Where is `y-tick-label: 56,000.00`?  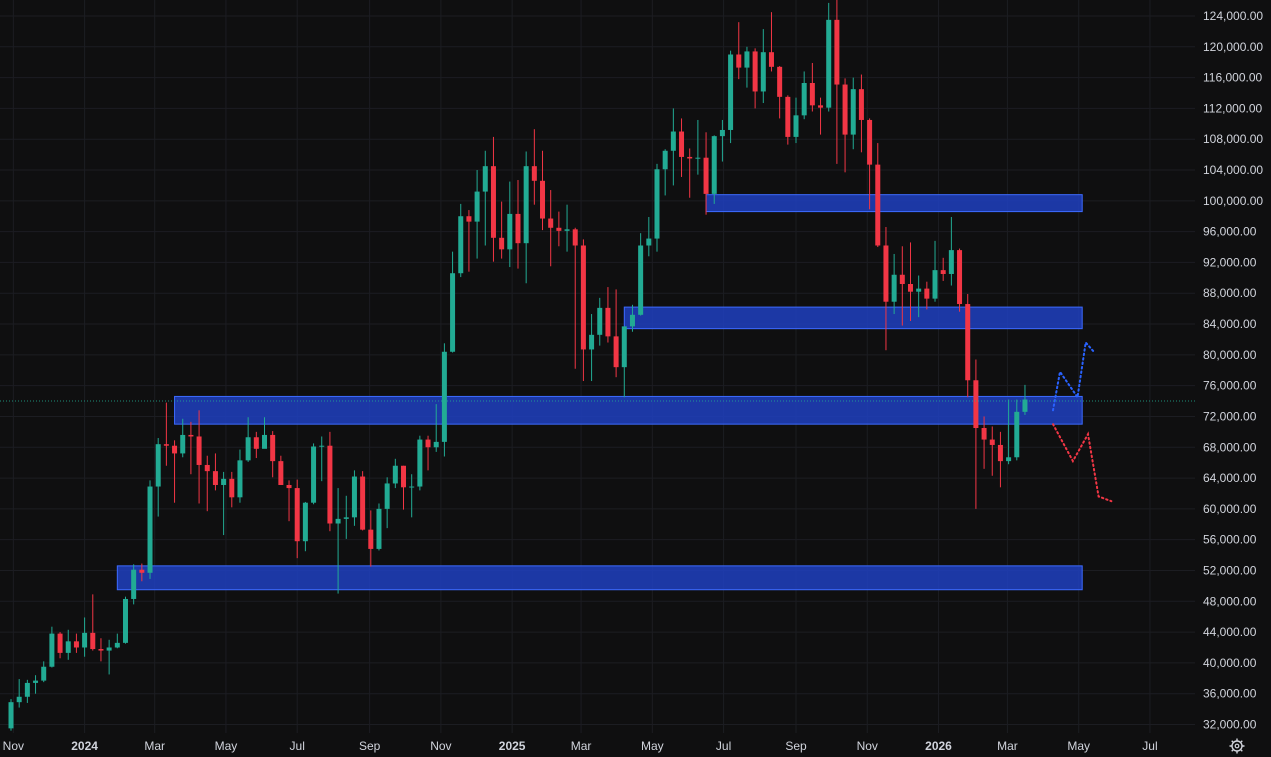 y-tick-label: 56,000.00 is located at coordinates (1230, 540).